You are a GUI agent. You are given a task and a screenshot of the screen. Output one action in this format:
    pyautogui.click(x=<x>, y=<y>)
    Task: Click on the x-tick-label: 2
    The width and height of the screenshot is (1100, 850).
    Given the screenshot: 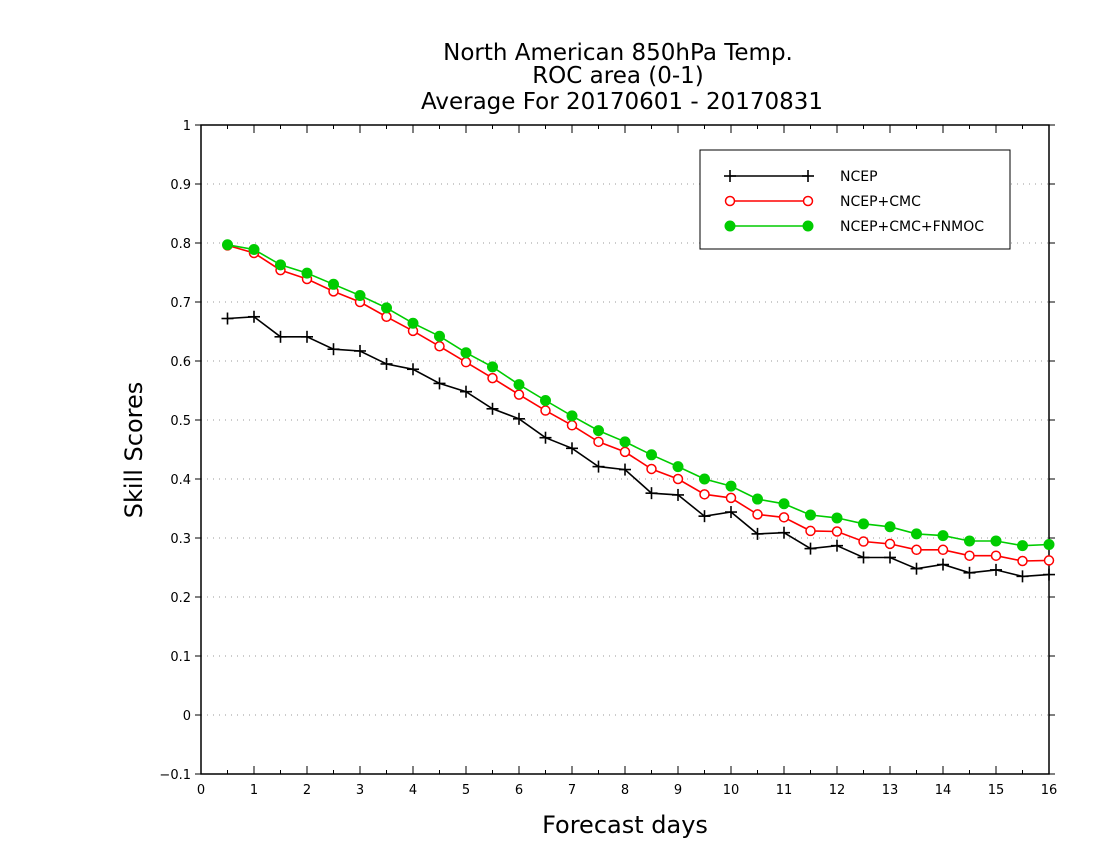 What is the action you would take?
    pyautogui.click(x=307, y=790)
    